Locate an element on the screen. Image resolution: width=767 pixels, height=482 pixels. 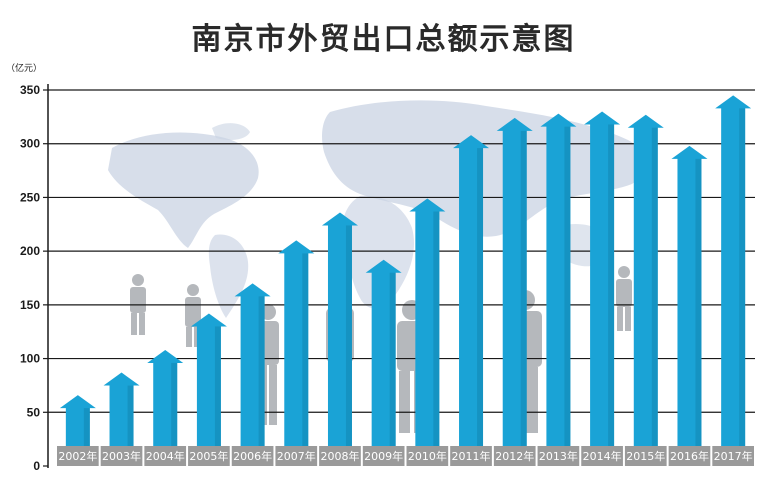
x-tick-label: 2003年 is located at coordinates (121, 456).